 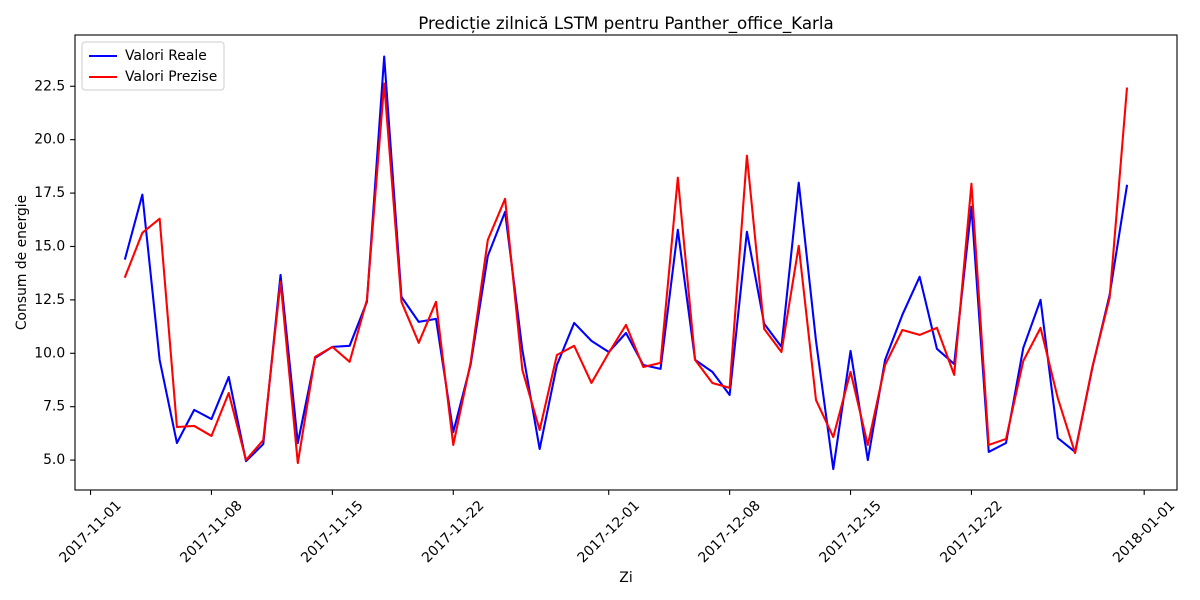 I want to click on y-tick-label: 12.5, so click(x=49, y=300).